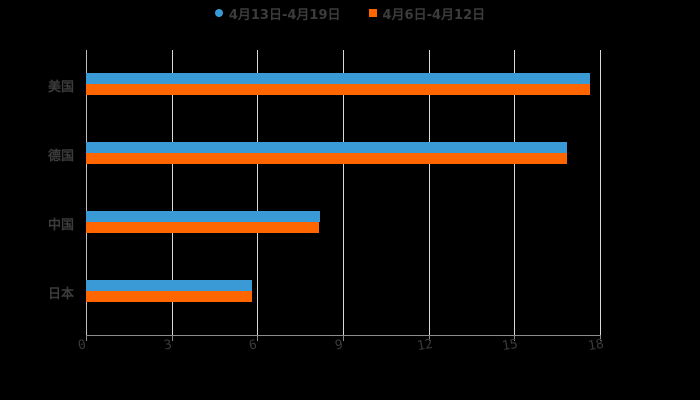 The image size is (700, 400). What do you see at coordinates (86, 192) in the screenshot?
I see `y-axis-line` at bounding box center [86, 192].